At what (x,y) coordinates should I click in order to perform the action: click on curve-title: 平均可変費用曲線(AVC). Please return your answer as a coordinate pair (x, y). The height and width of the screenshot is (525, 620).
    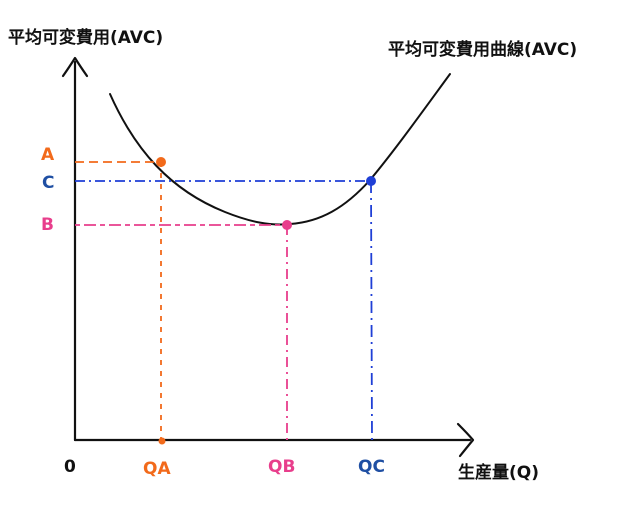
    Looking at the image, I should click on (482, 49).